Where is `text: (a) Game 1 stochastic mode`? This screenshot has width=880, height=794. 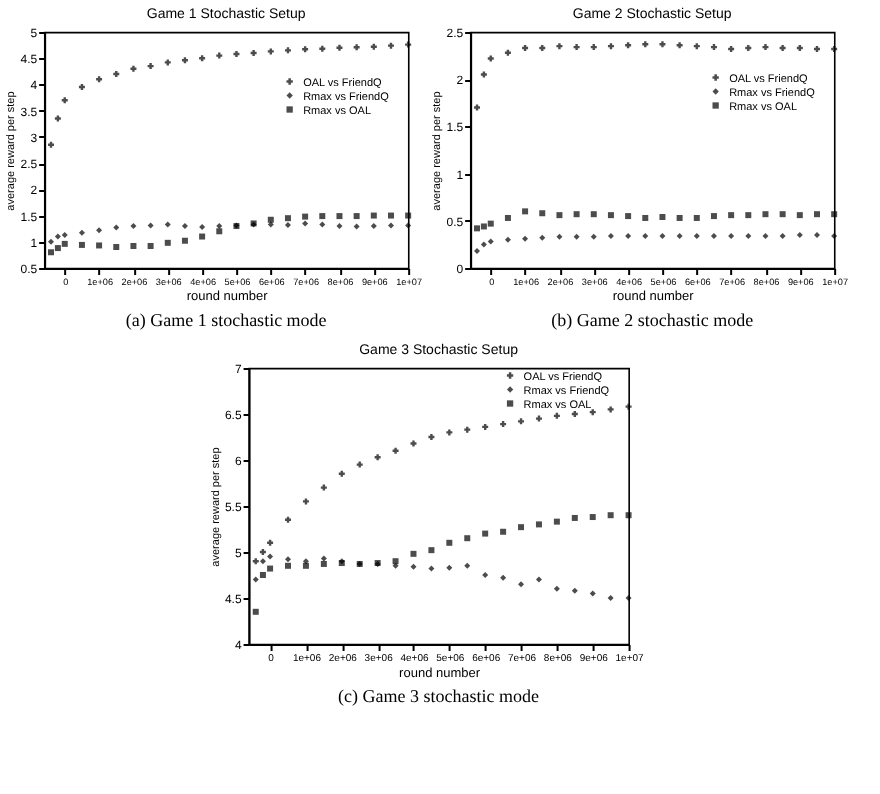
text: (a) Game 1 stochastic mode is located at coordinates (226, 320).